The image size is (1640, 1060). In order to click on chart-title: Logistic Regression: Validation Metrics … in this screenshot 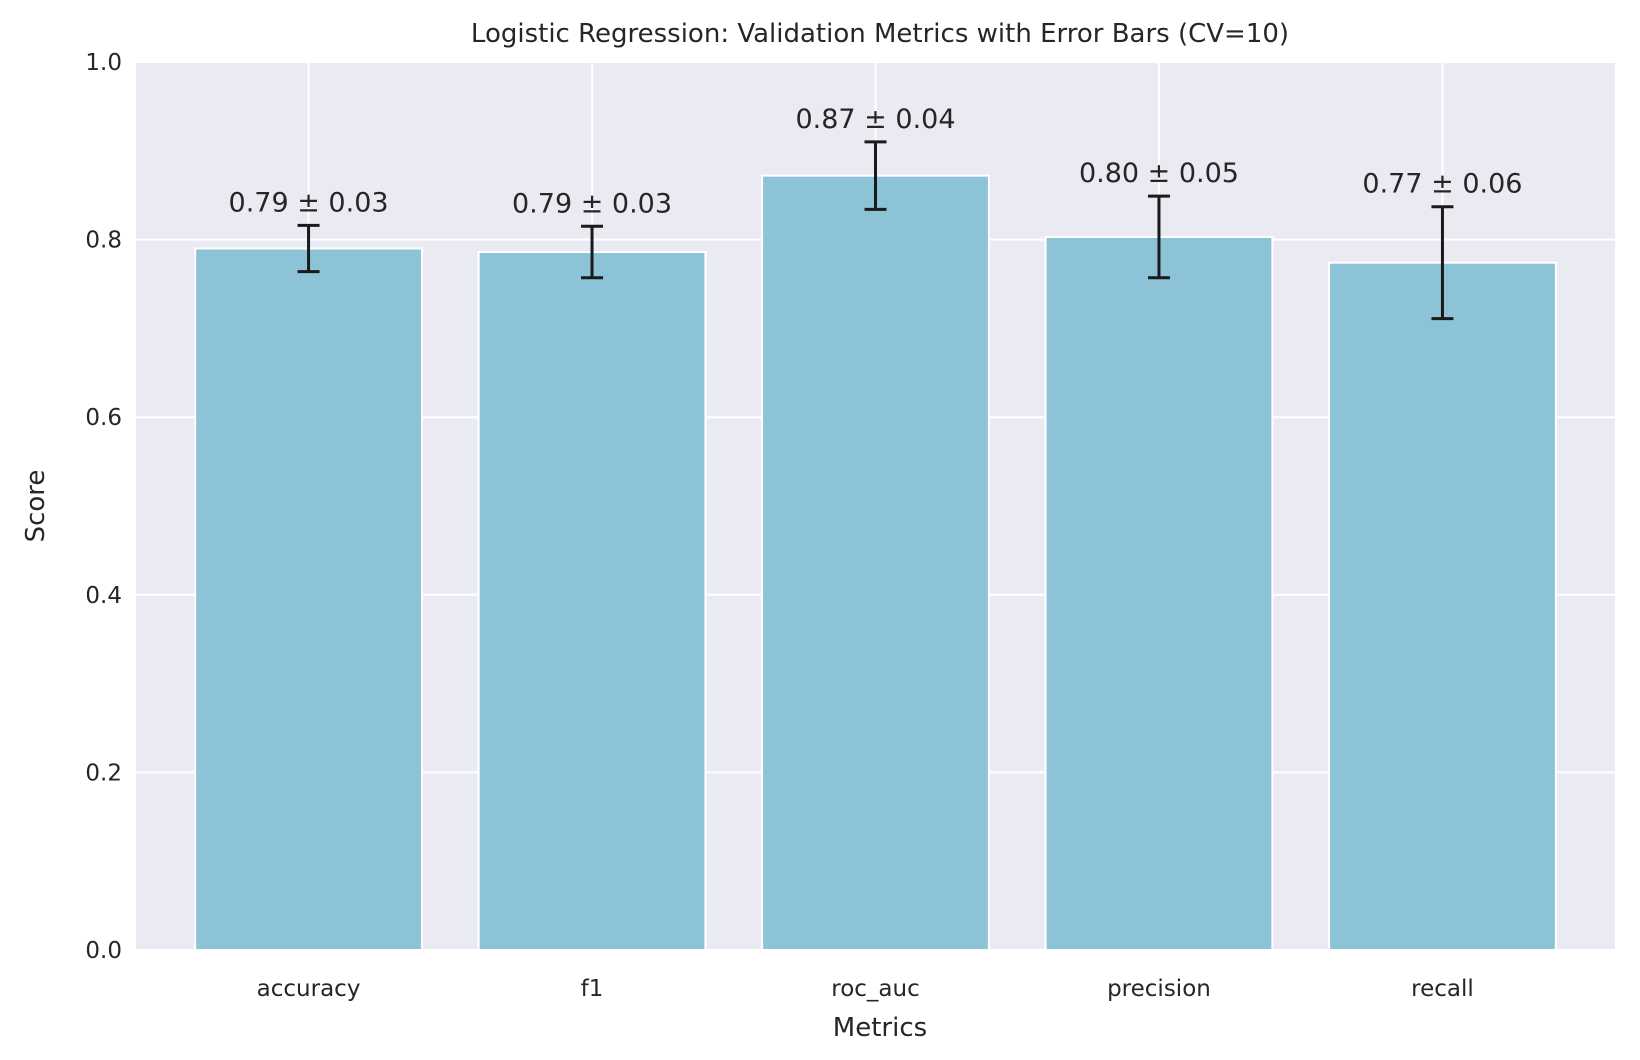, I will do `click(880, 34)`.